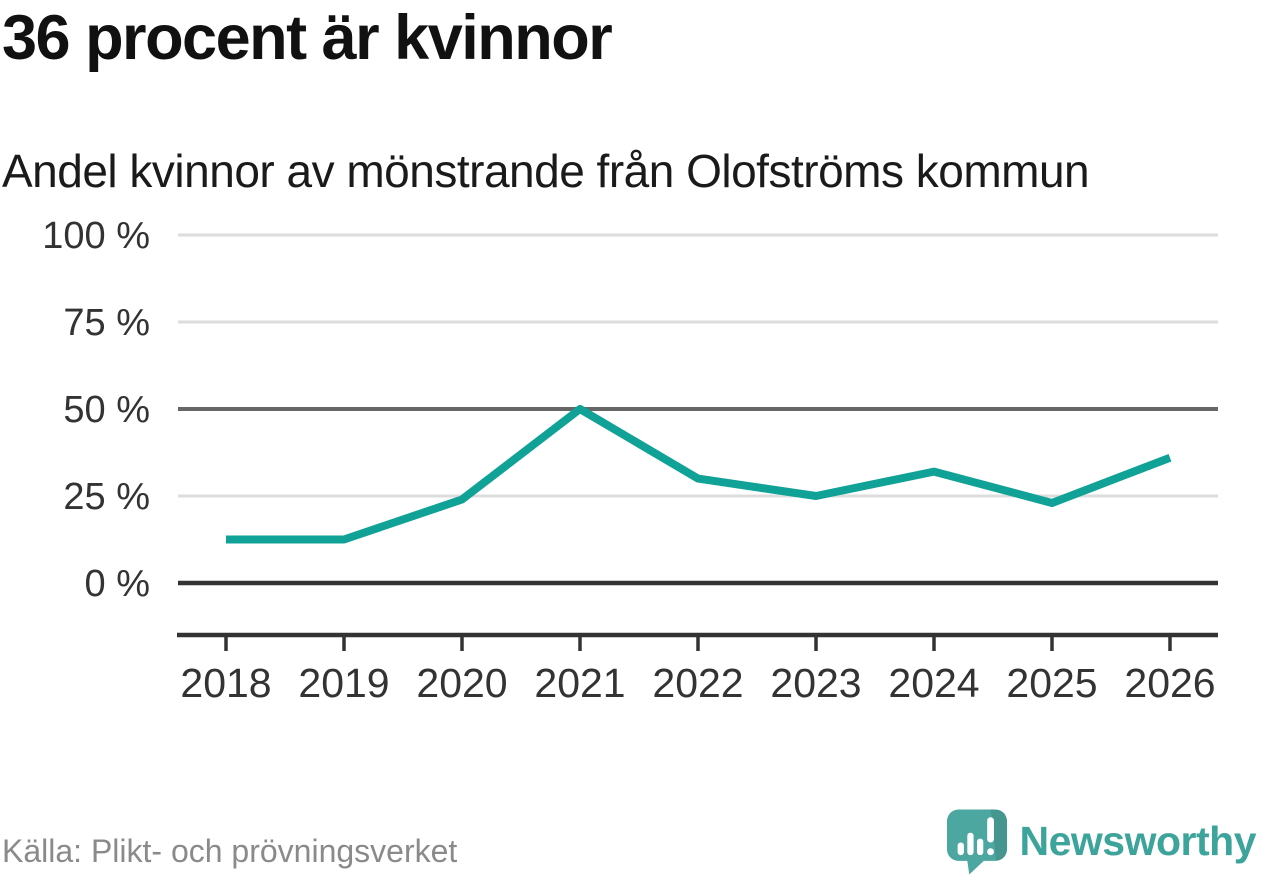  I want to click on brand-wordmark: Newsworthy, so click(1138, 841).